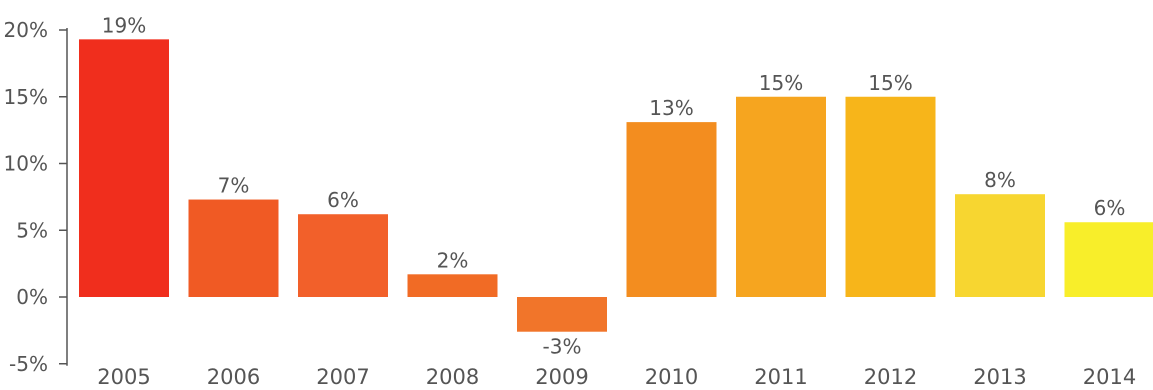 The width and height of the screenshot is (1153, 390). What do you see at coordinates (343, 255) in the screenshot?
I see `bar-2007` at bounding box center [343, 255].